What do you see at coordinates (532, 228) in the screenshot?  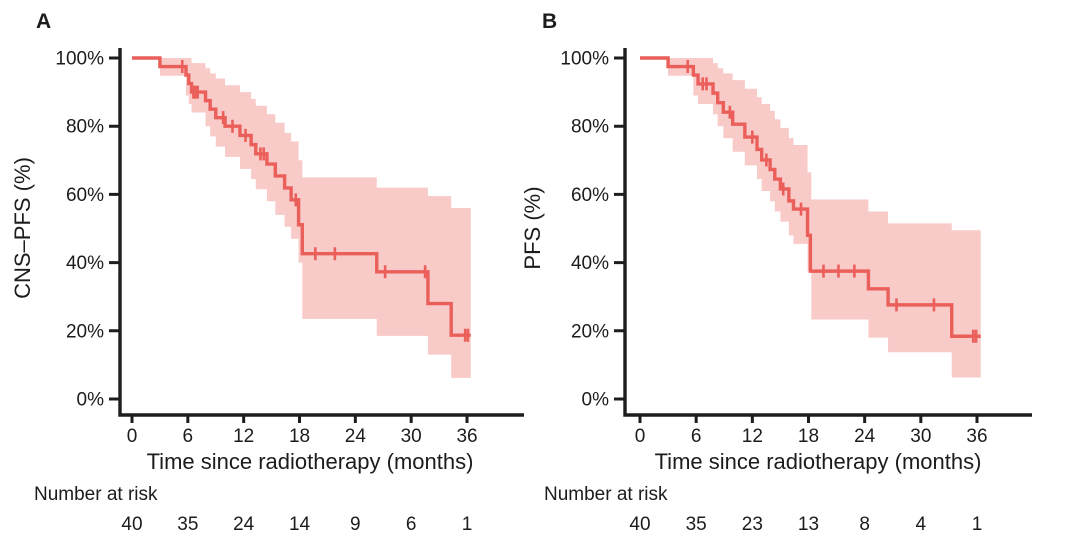 I see `panel-b-y-axis-title: PFS (%)` at bounding box center [532, 228].